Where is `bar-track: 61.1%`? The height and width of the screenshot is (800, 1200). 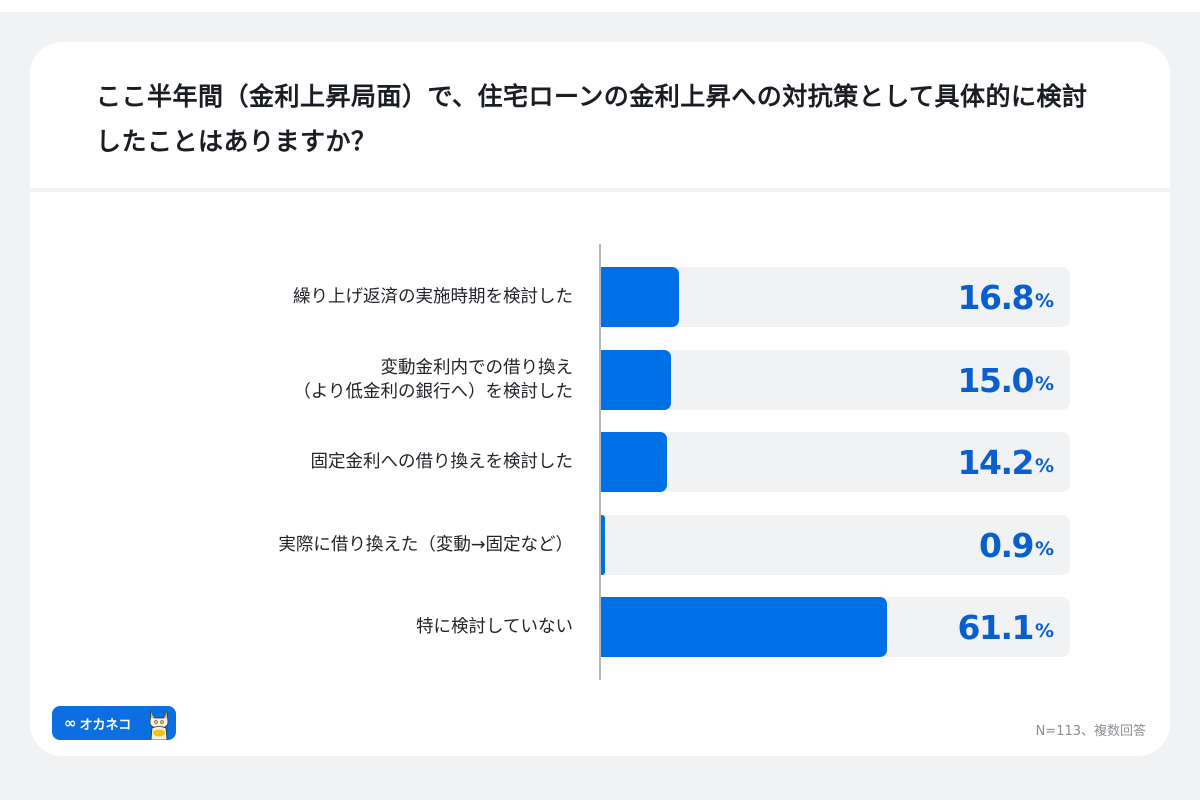
bar-track: 61.1% is located at coordinates (835, 627).